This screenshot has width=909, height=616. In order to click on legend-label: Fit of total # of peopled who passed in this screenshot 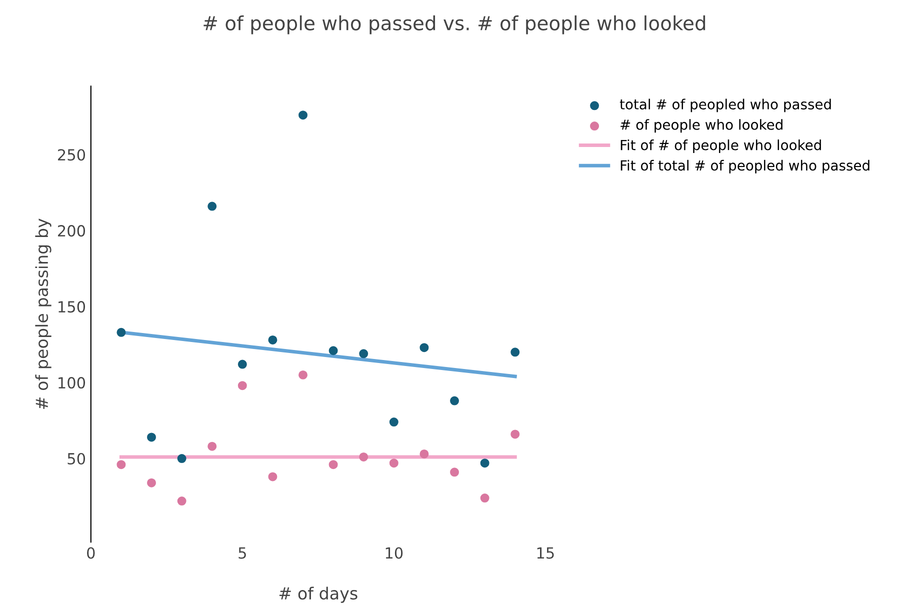, I will do `click(745, 167)`.